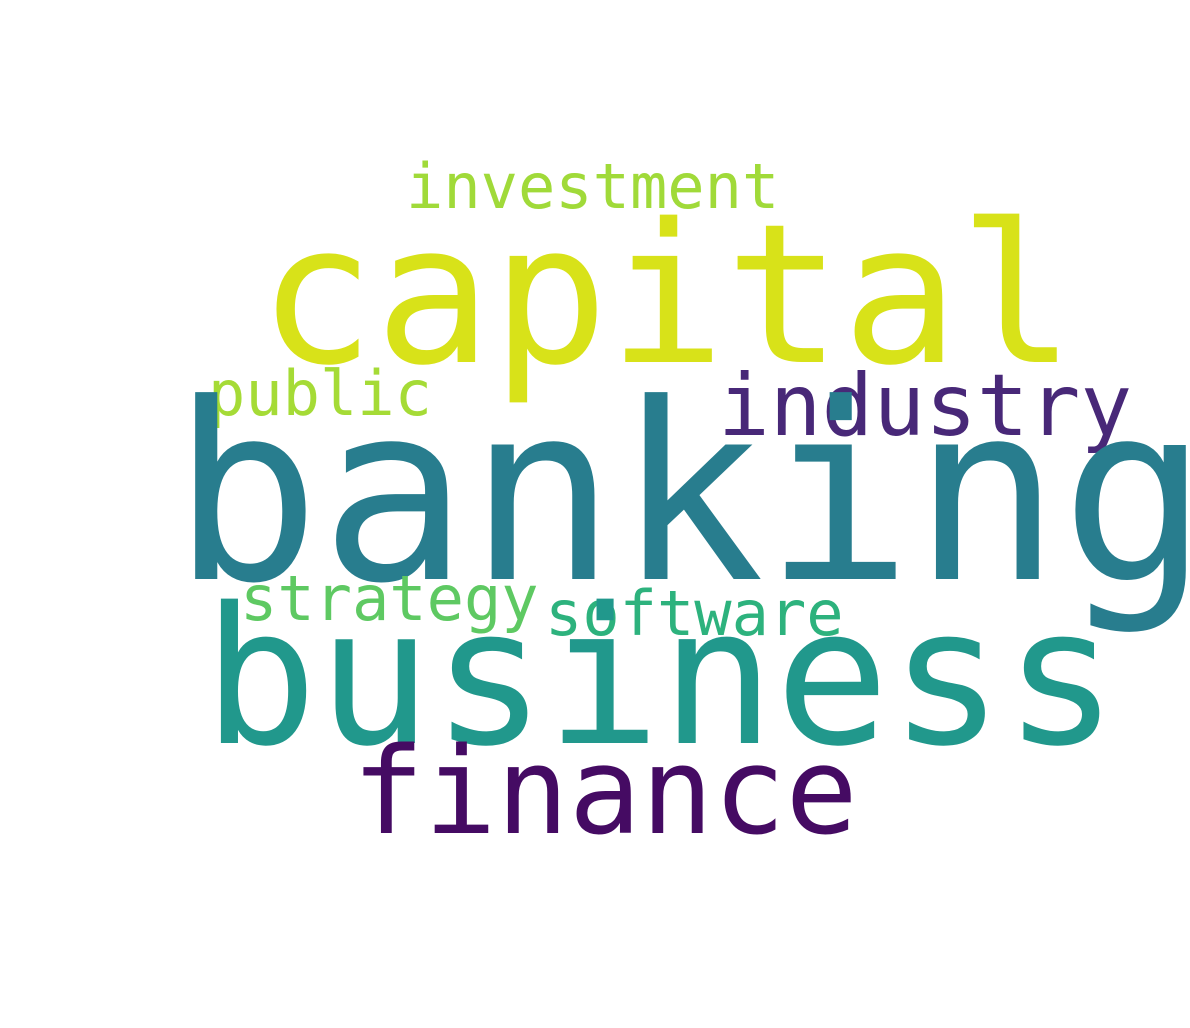 This screenshot has height=1028, width=1190. Describe the element at coordinates (320, 393) in the screenshot. I see `word-public: public` at that location.